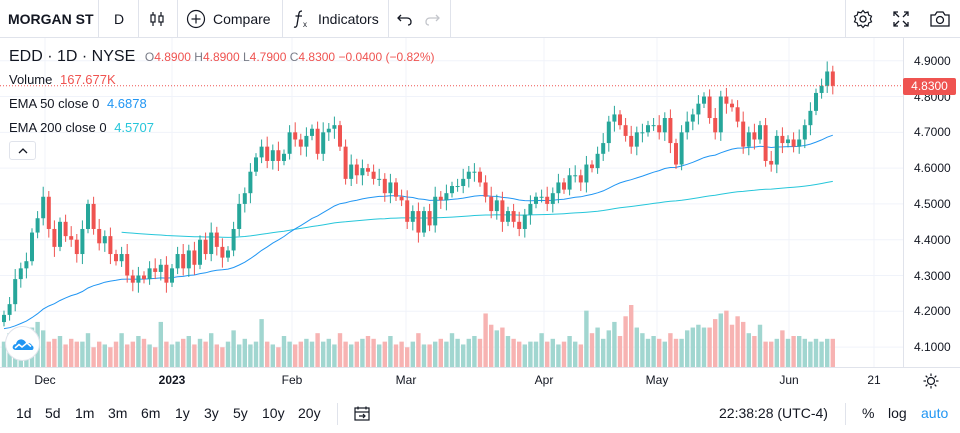  What do you see at coordinates (935, 413) in the screenshot?
I see `auto-scale-button: auto` at bounding box center [935, 413].